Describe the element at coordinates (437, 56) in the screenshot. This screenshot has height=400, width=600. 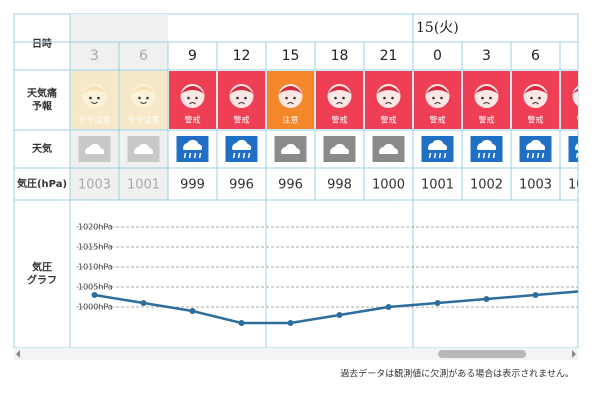
I see `hour: 0` at that location.